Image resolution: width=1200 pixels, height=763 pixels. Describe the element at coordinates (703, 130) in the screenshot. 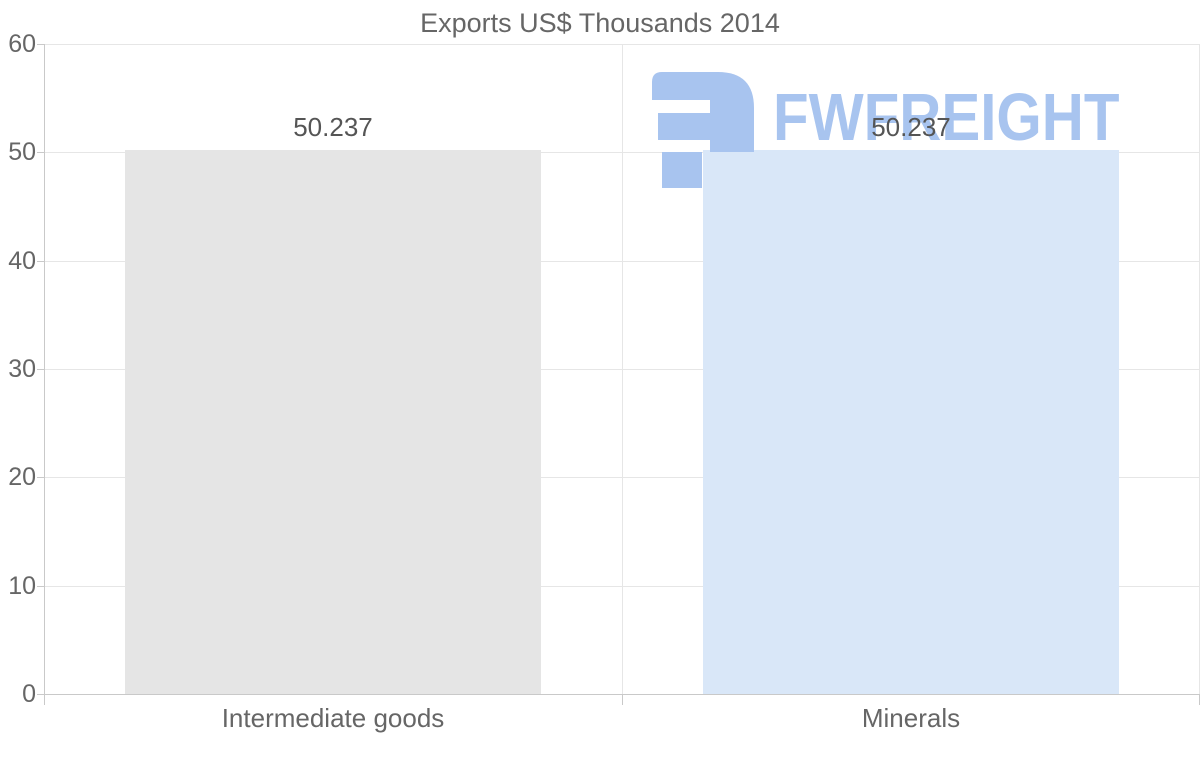

I see `fwfreight-logo-icon` at that location.